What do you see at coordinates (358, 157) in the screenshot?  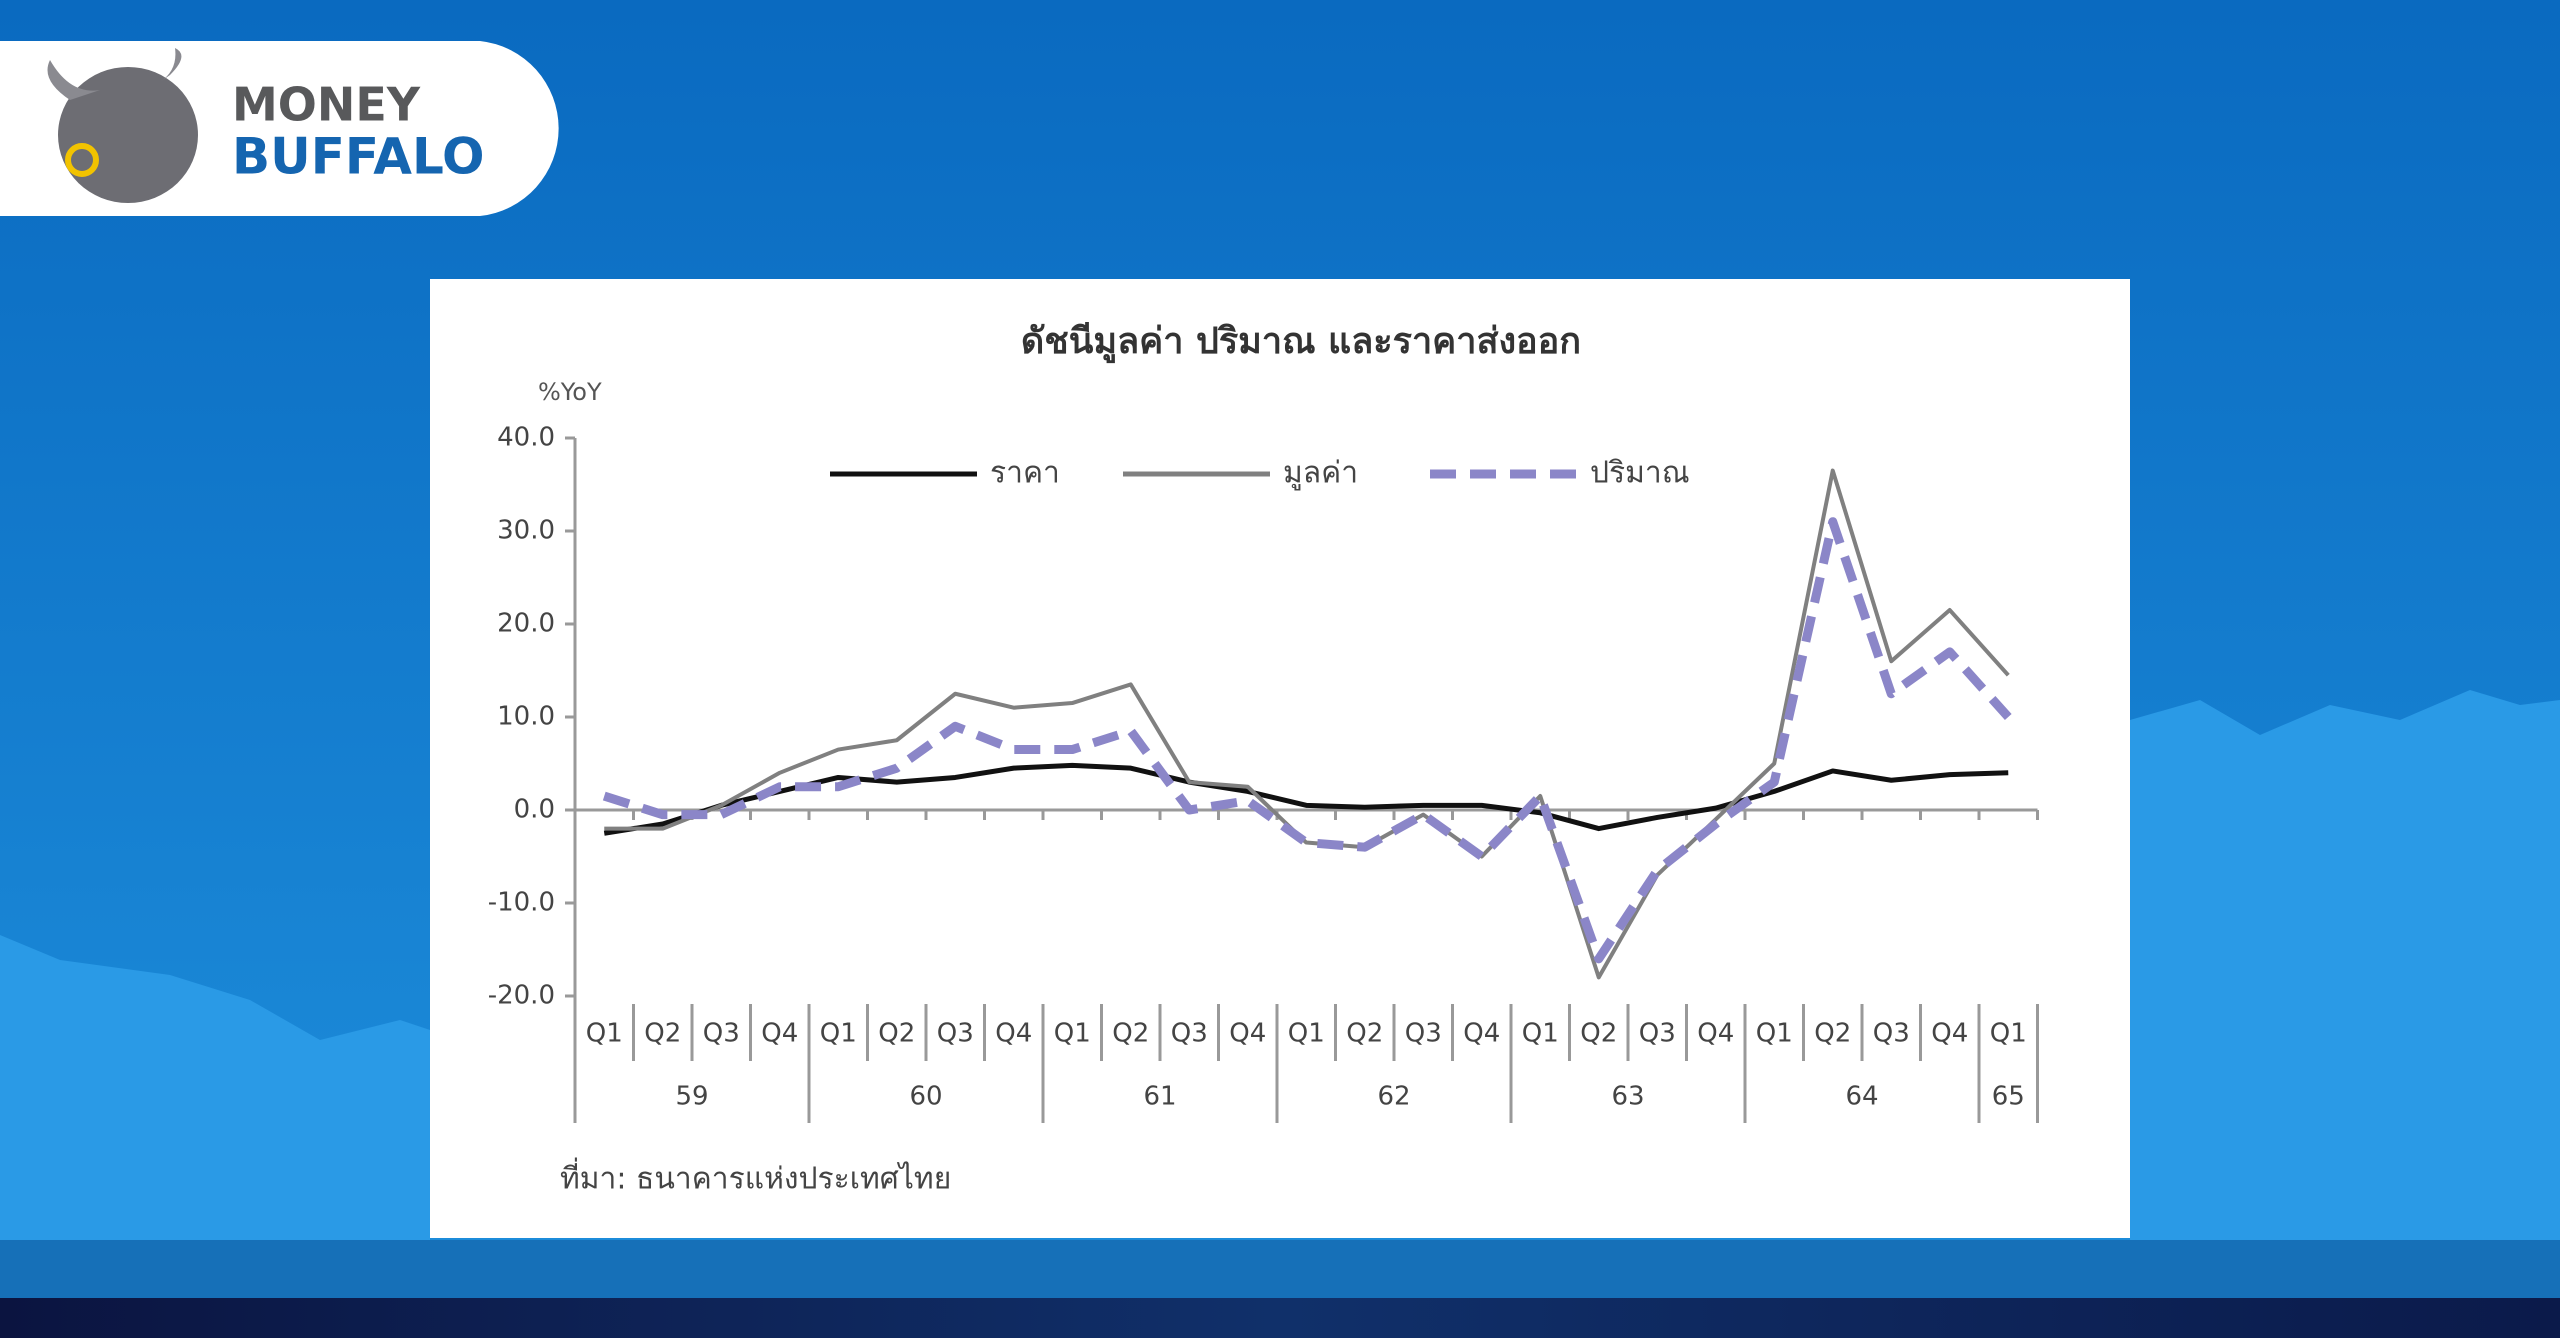 I see `brand-line2: BUFFALO` at bounding box center [358, 157].